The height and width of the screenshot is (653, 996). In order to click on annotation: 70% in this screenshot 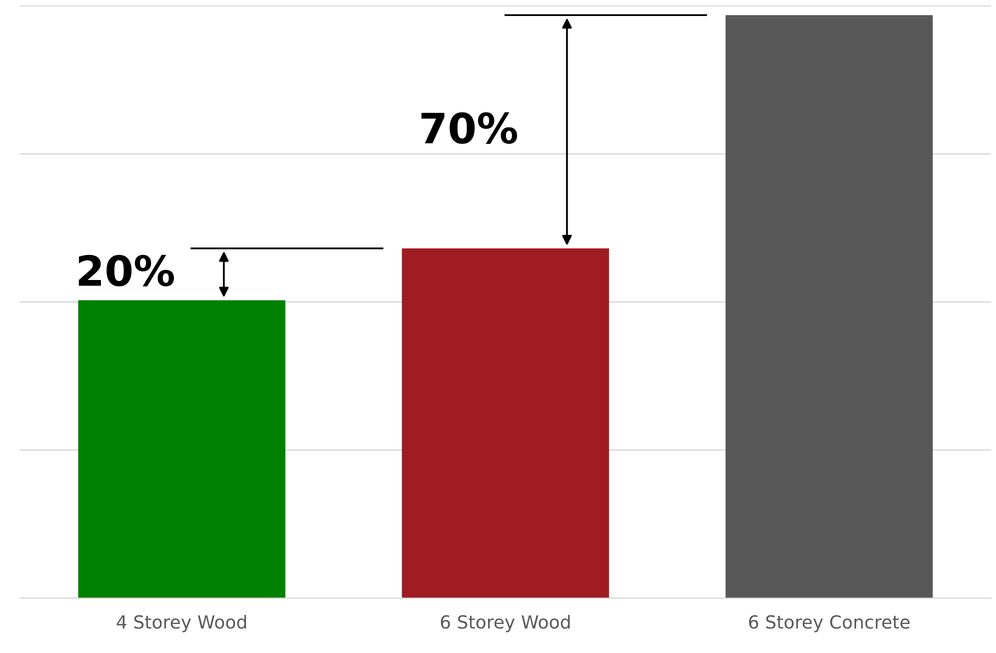, I will do `click(469, 128)`.